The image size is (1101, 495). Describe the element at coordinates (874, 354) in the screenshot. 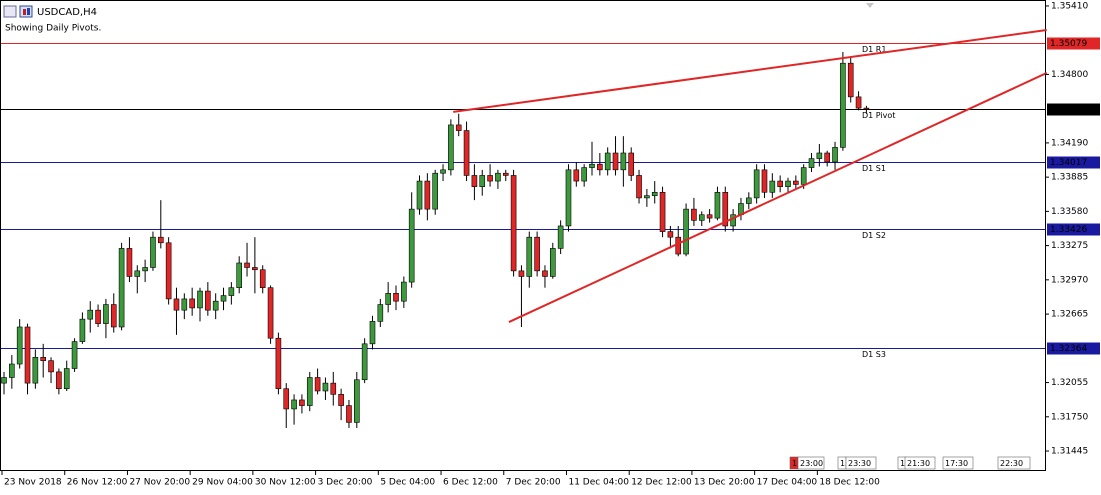

I see `pivot-name: D1 S3` at that location.